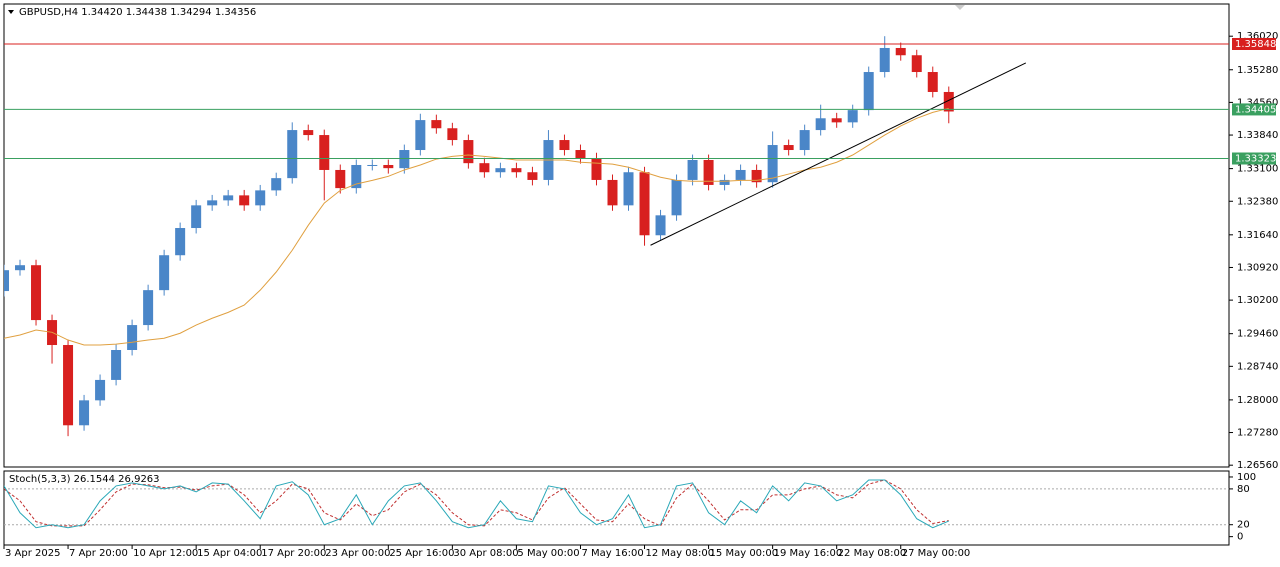  I want to click on price-level-label: 1.34405, so click(1255, 109).